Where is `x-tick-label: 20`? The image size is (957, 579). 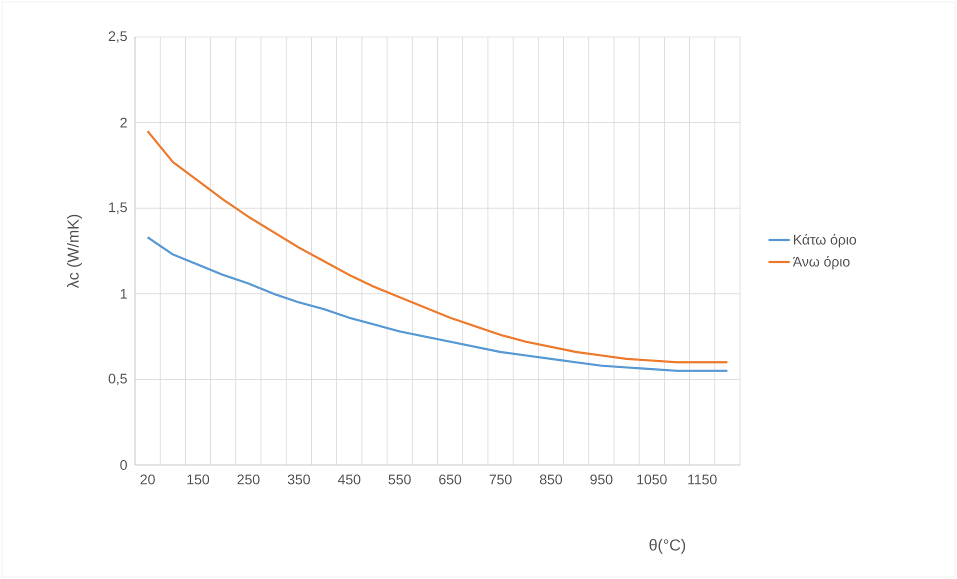
x-tick-label: 20 is located at coordinates (147, 479).